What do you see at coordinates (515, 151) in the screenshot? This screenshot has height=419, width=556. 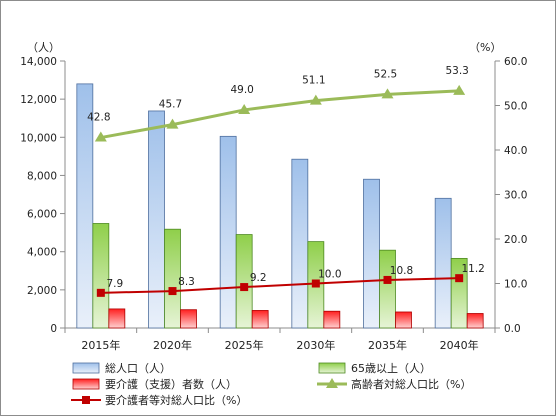 I see `y-right-tick-label: 40.0` at bounding box center [515, 151].